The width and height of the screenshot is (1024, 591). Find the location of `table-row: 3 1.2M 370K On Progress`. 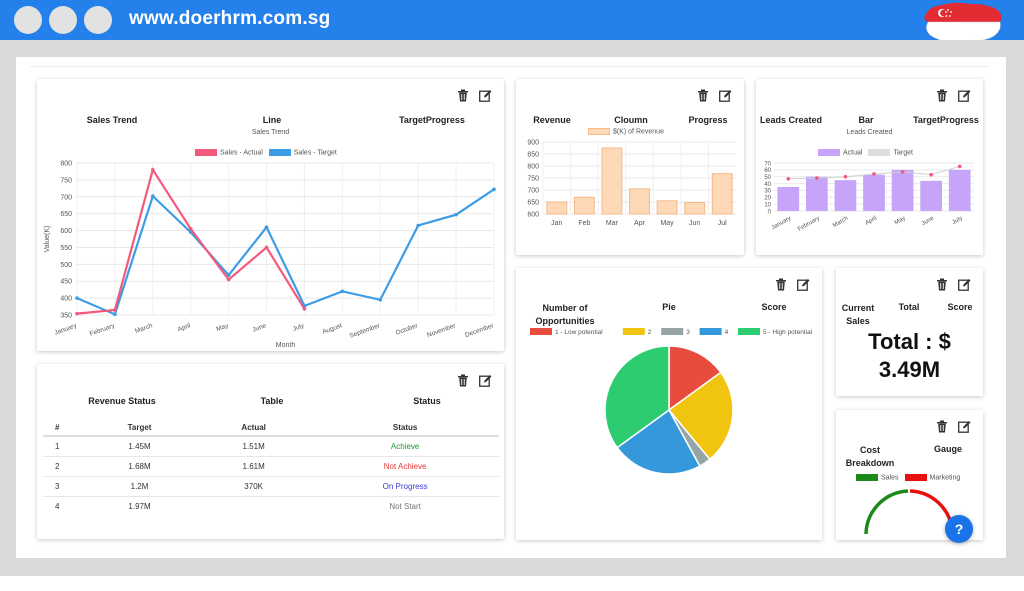

table-row: 3 1.2M 370K On Progress is located at coordinates (271, 486).